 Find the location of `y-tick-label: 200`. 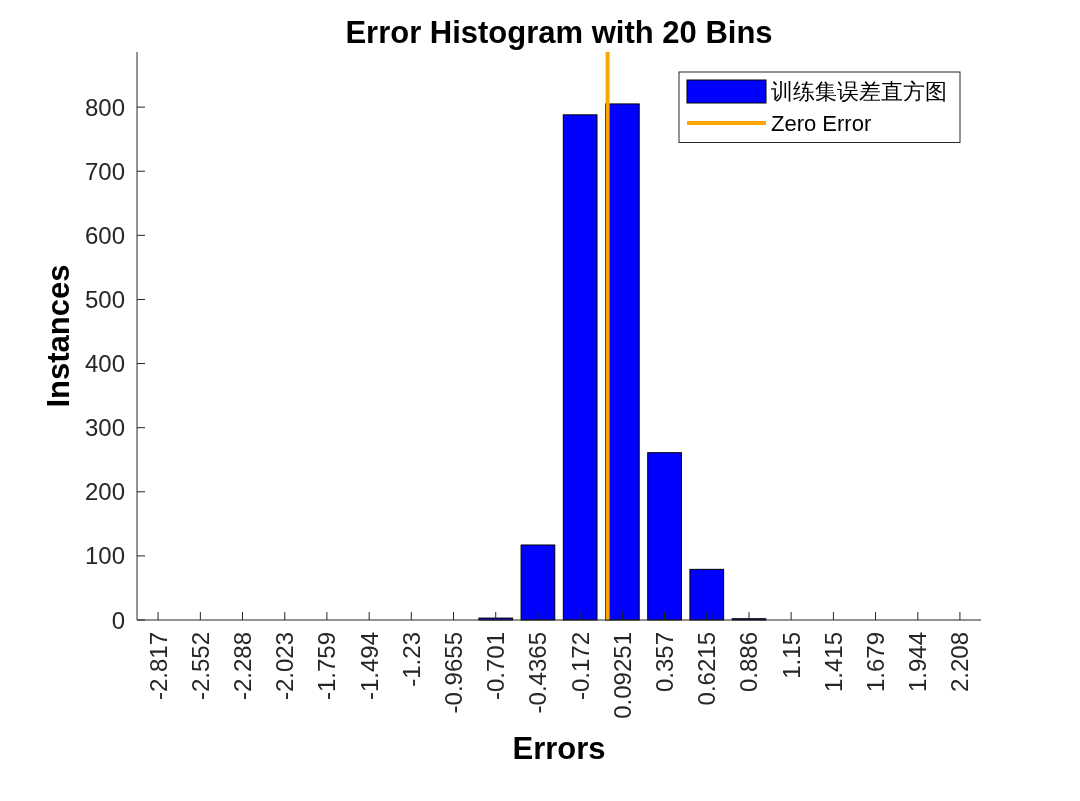

y-tick-label: 200 is located at coordinates (104, 492).